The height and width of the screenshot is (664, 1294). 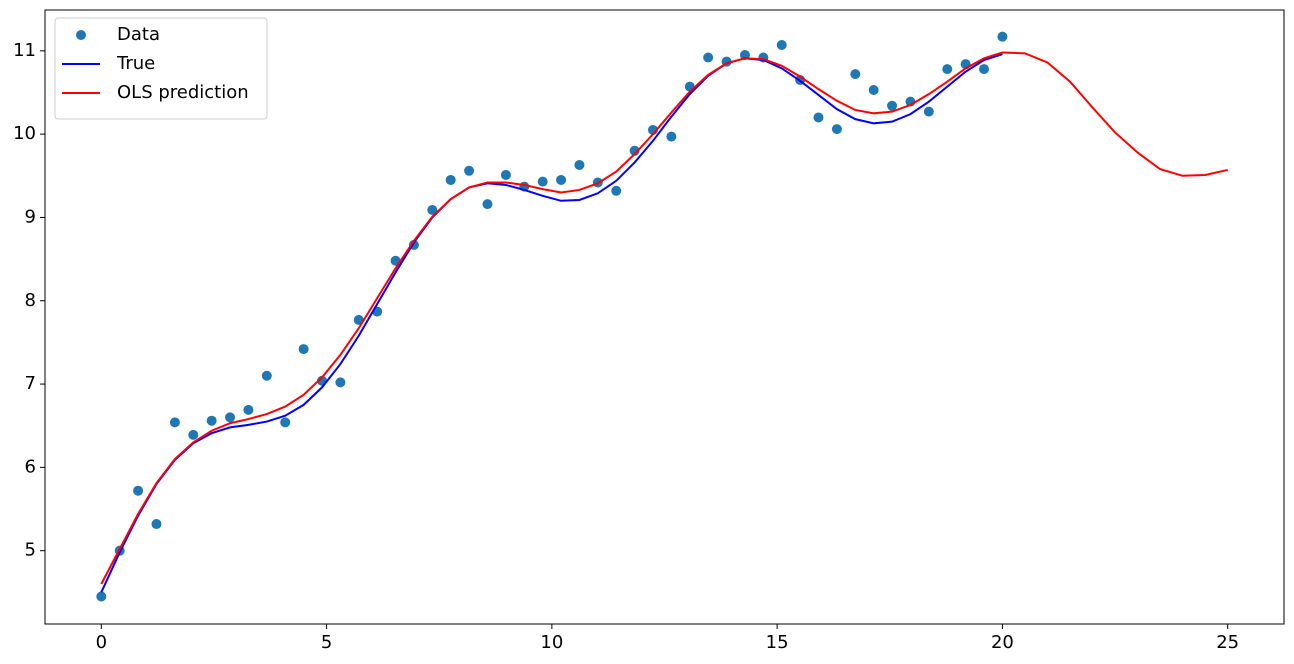 I want to click on y-tick-label: 11, so click(x=24, y=50).